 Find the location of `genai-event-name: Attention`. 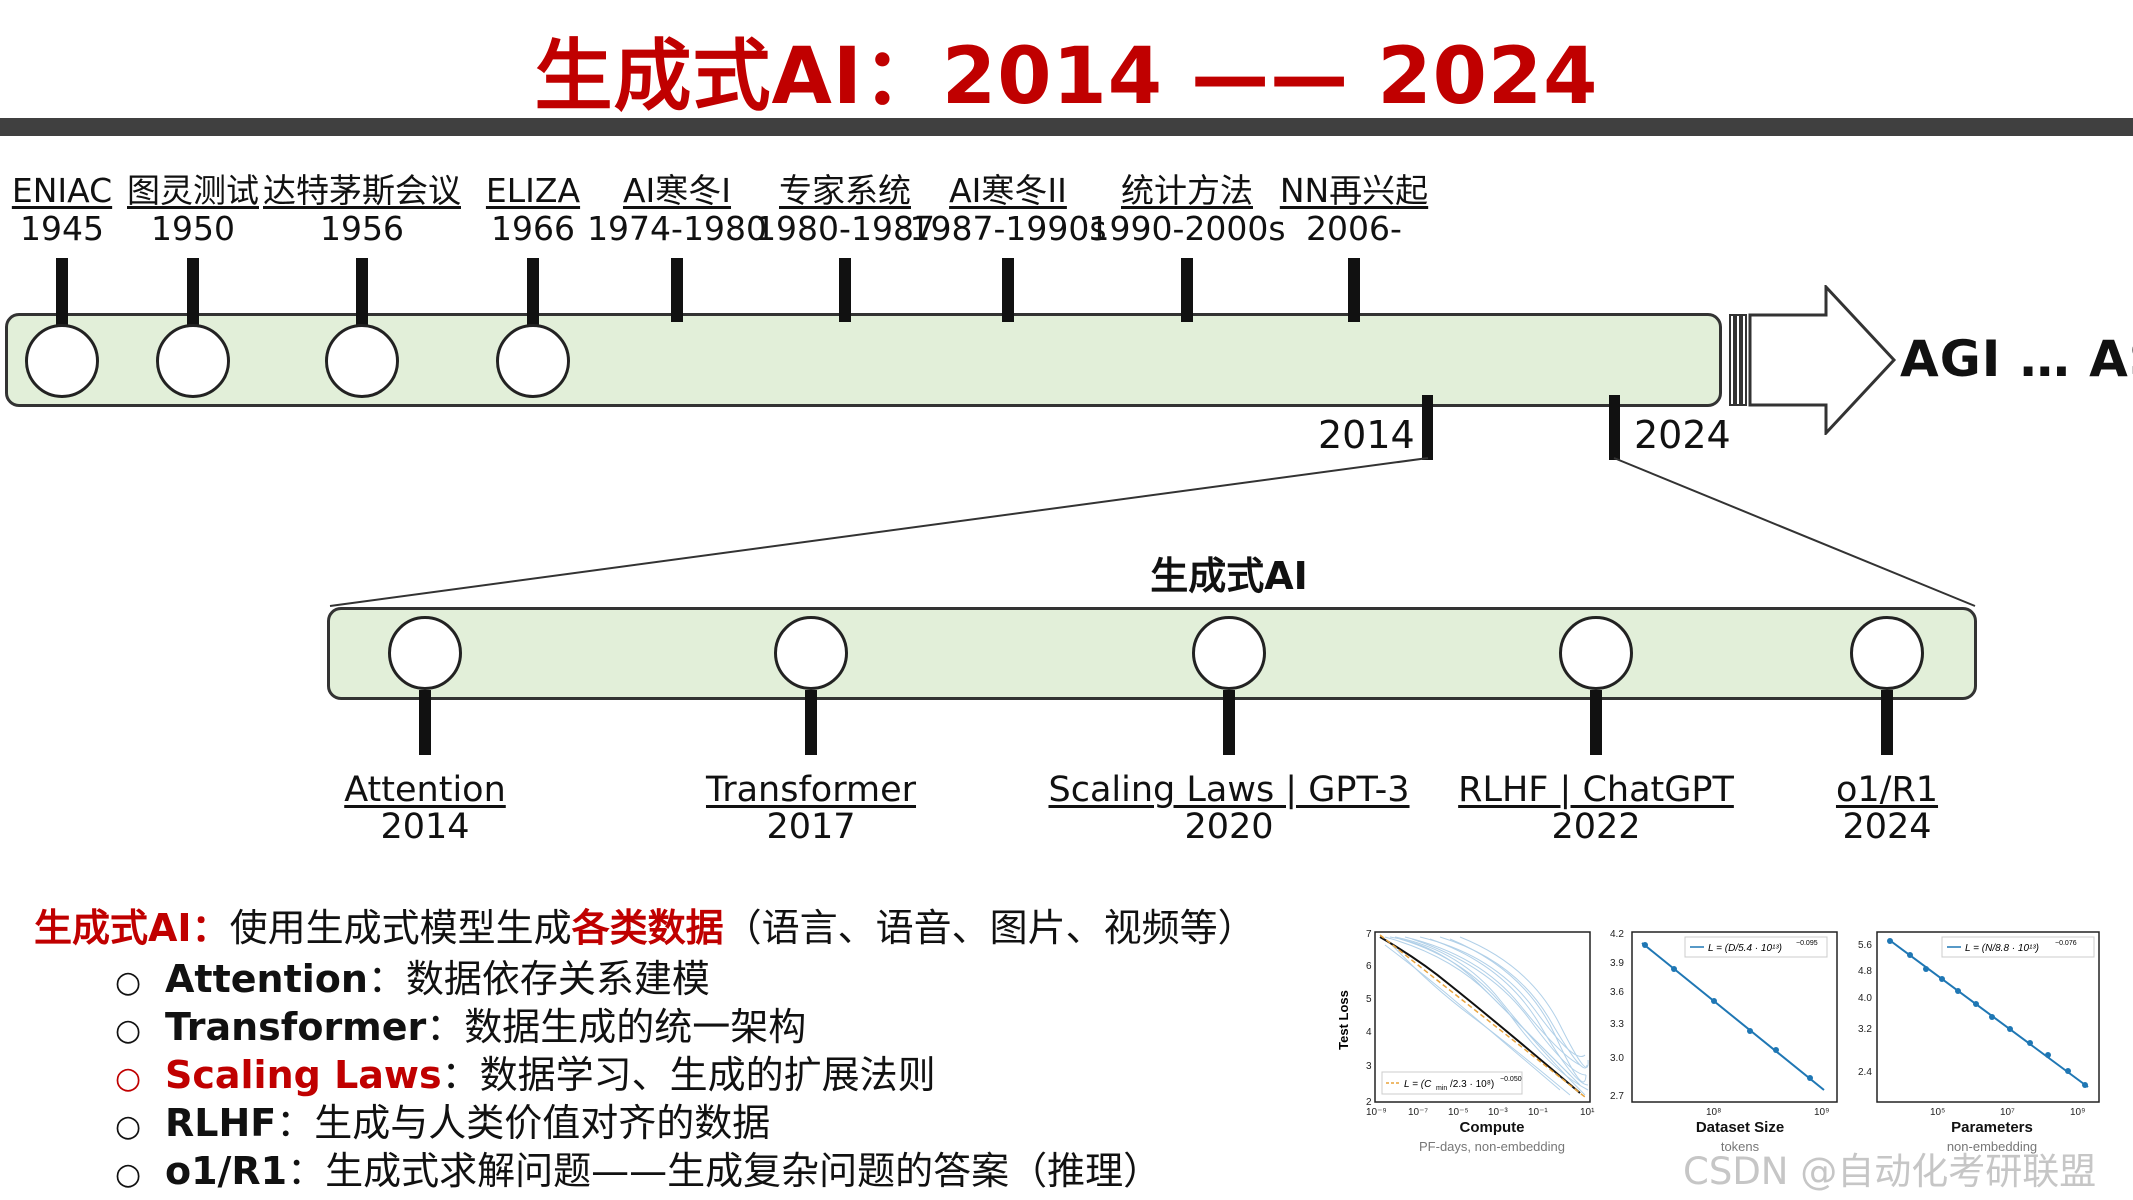

genai-event-name: Attention is located at coordinates (425, 790).